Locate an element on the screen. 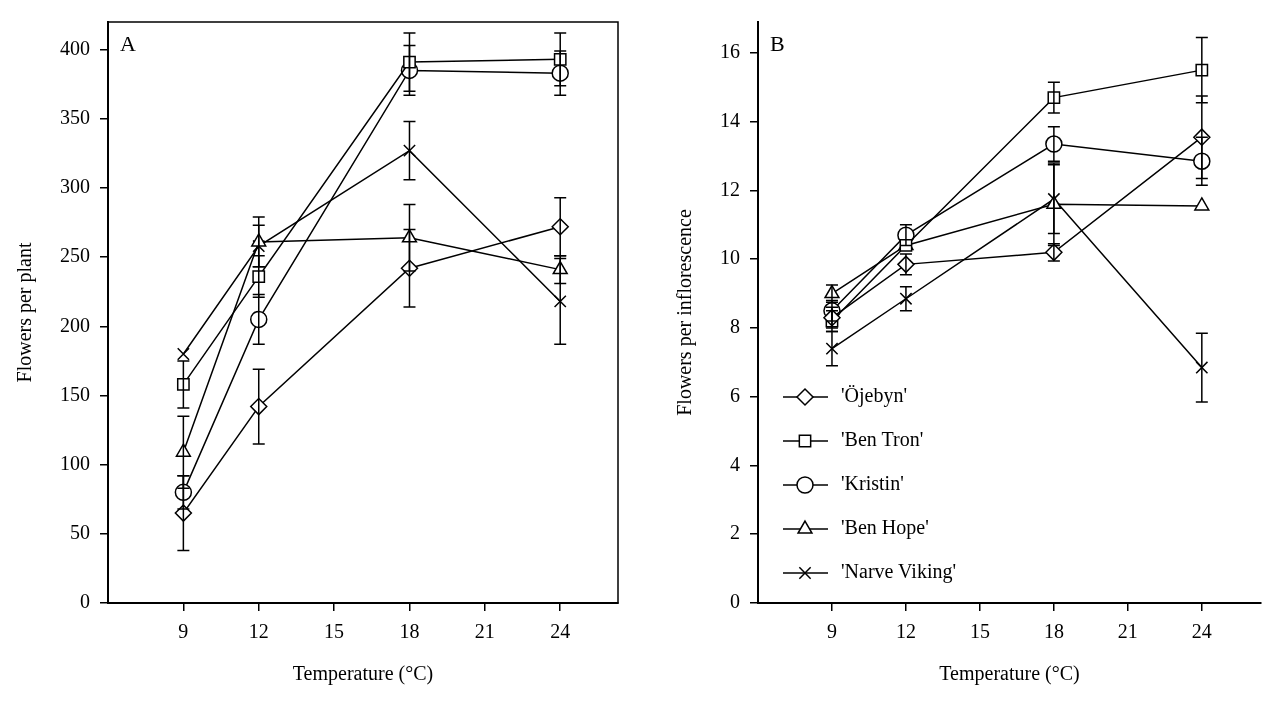 Image resolution: width=1273 pixels, height=701 pixels. y-tick-label: 6 is located at coordinates (735, 394).